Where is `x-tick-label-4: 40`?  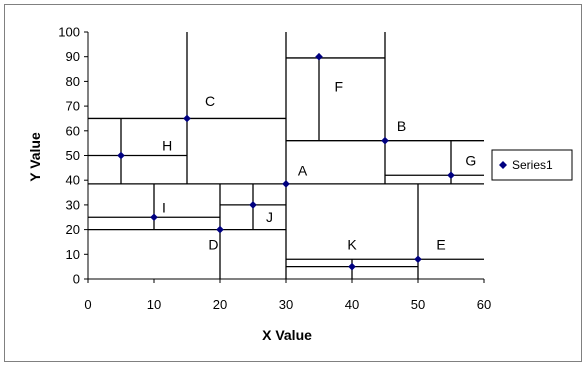 x-tick-label-4: 40 is located at coordinates (352, 304).